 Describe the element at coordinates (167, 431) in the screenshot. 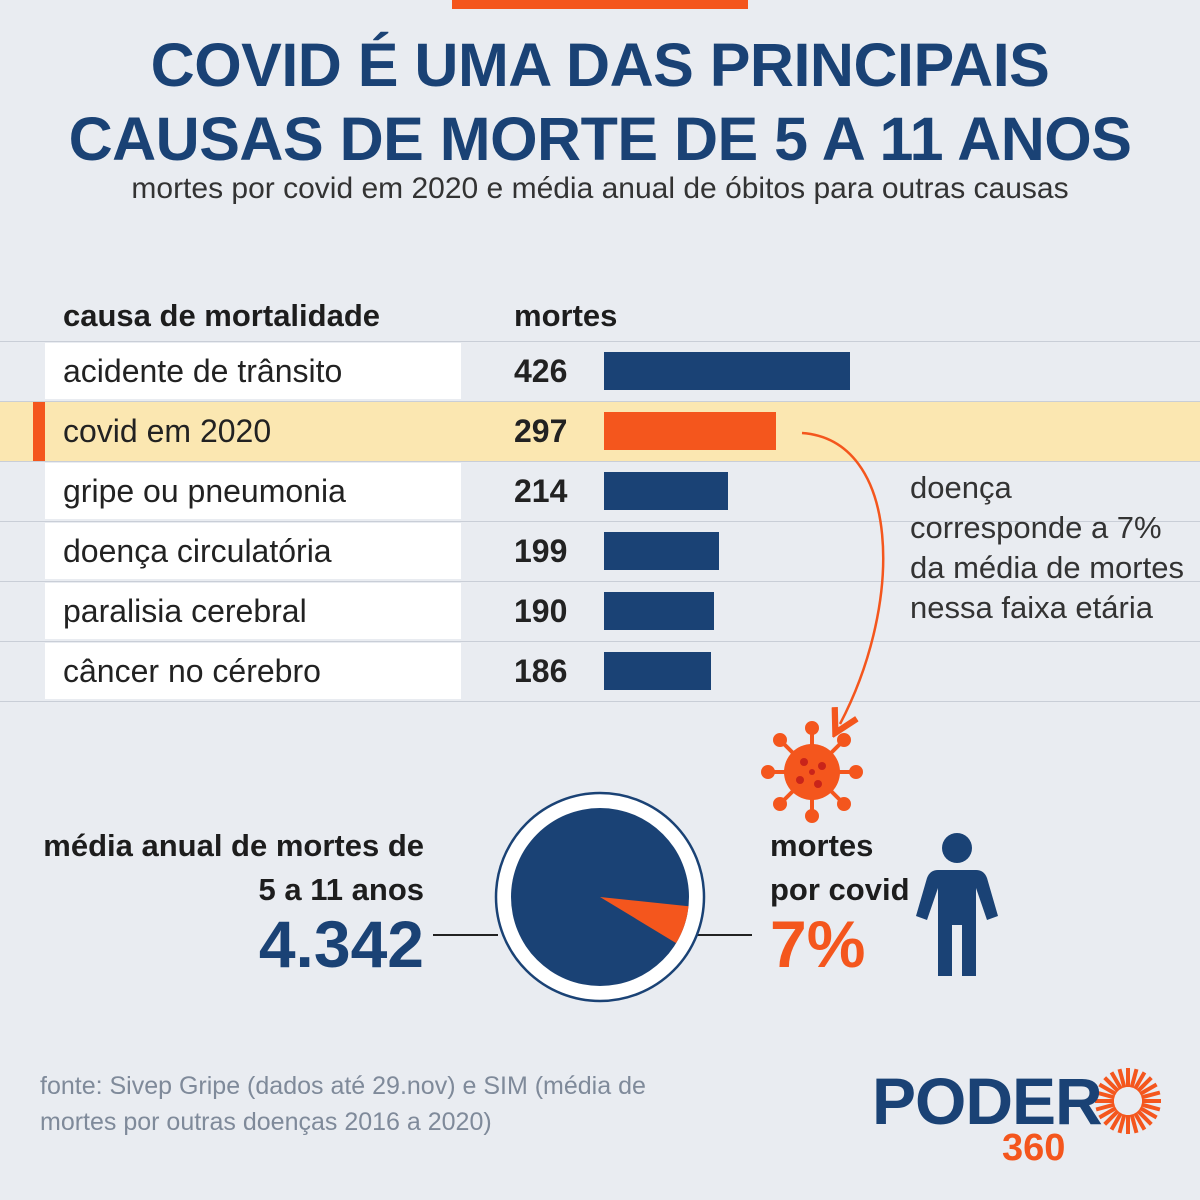

I see `cause-label: covid em 2020` at that location.